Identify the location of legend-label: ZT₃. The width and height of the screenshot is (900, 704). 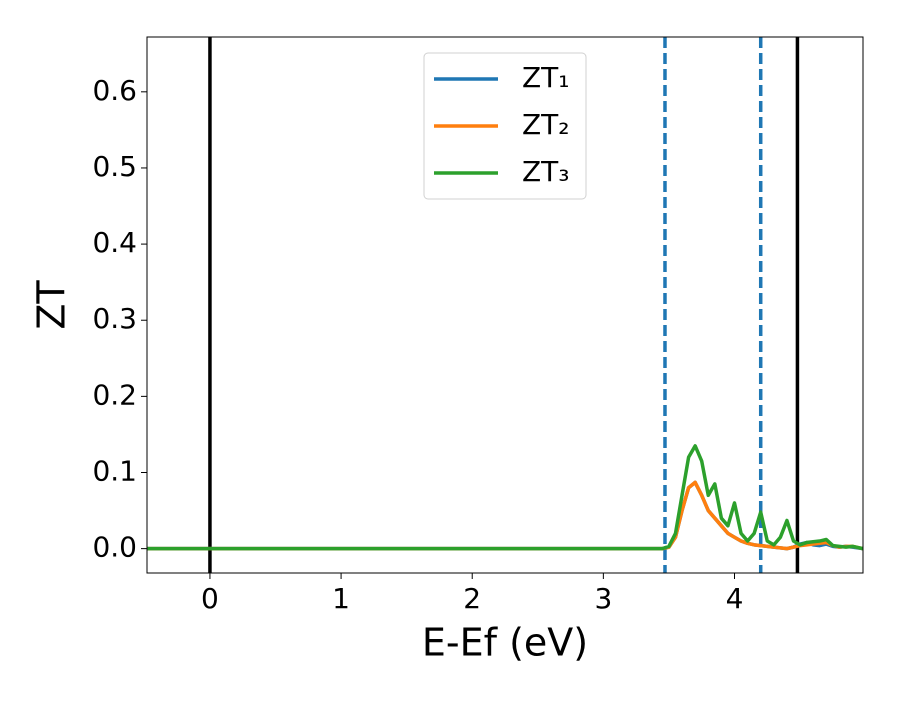
(546, 171).